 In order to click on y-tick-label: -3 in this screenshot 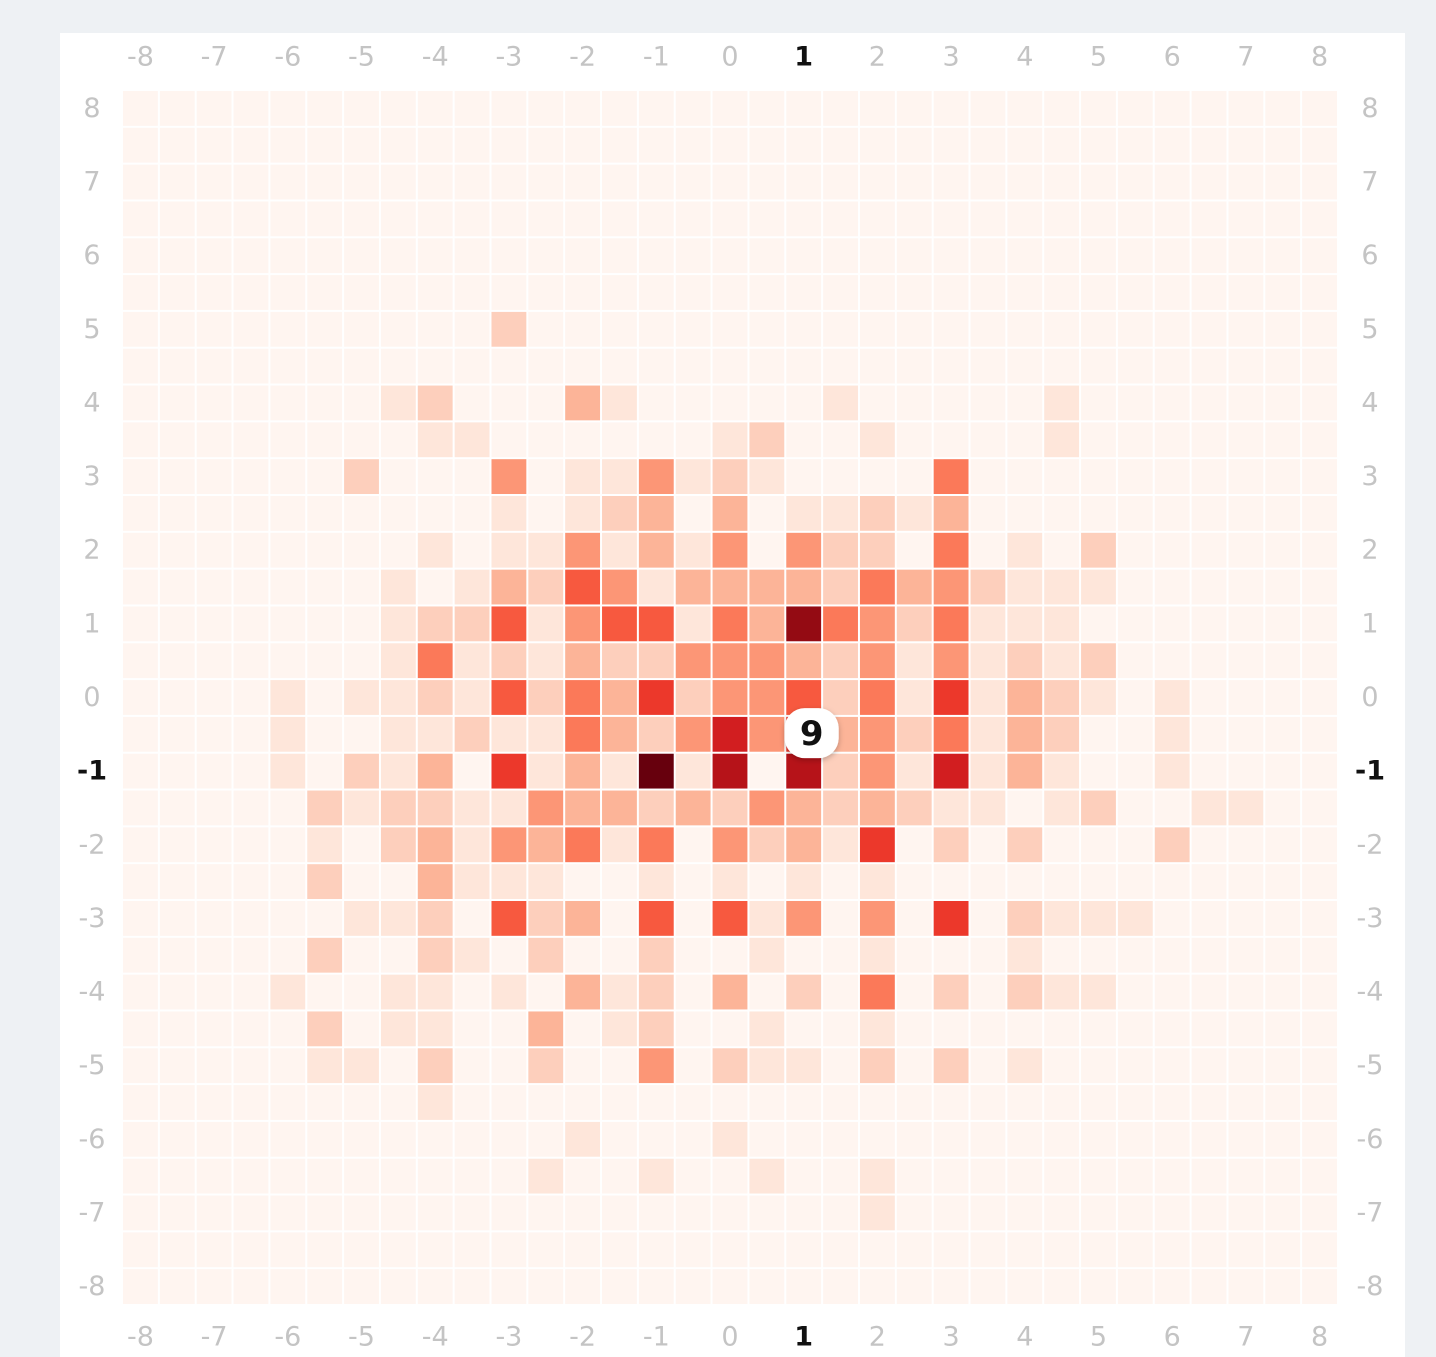, I will do `click(1370, 918)`.